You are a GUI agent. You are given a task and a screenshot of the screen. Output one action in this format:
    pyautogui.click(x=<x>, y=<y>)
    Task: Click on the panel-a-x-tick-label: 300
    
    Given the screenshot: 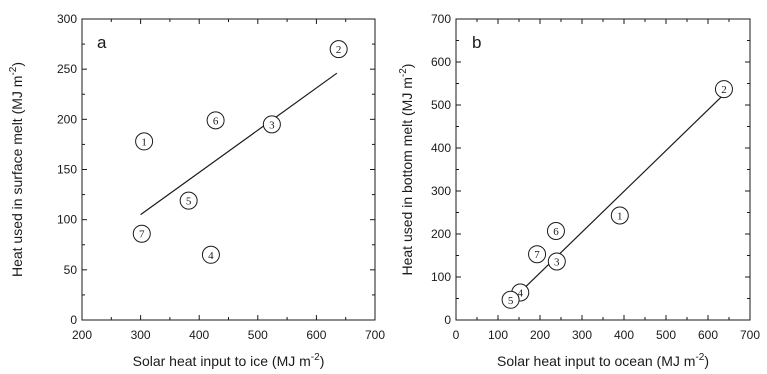 What is the action you would take?
    pyautogui.click(x=141, y=335)
    